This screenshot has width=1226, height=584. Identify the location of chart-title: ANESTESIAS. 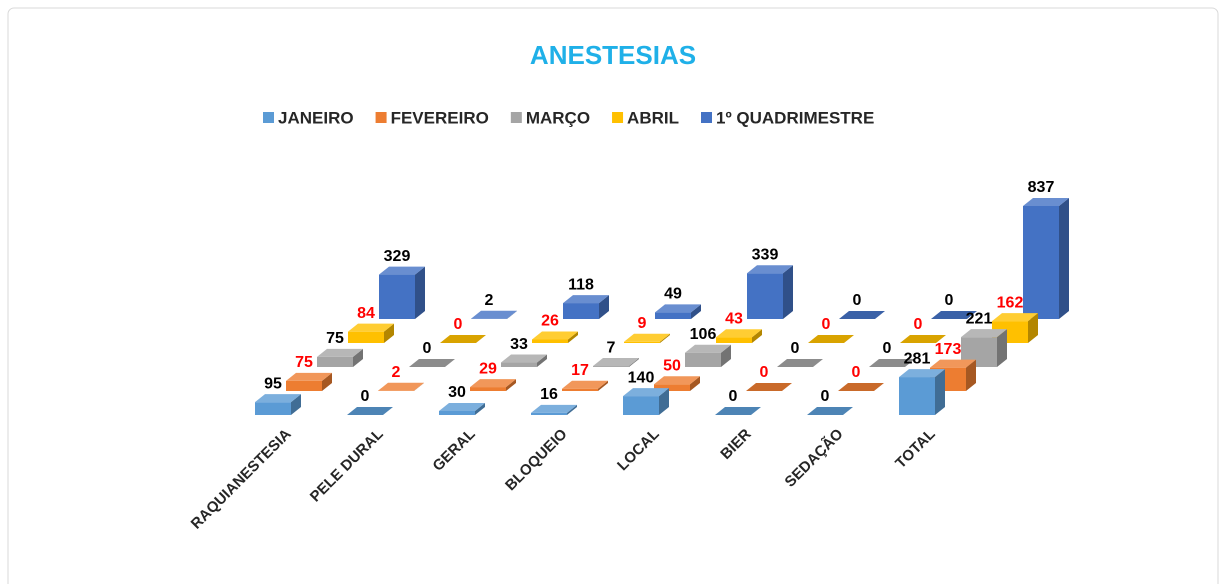
(613, 55).